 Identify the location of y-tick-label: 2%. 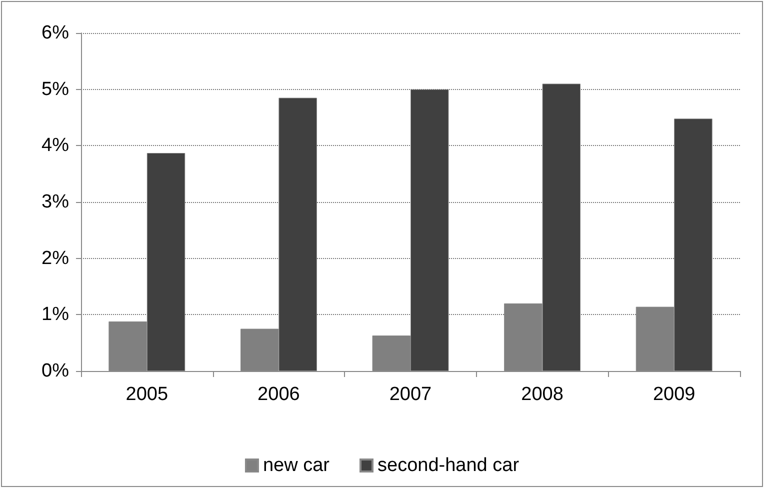
(56, 258).